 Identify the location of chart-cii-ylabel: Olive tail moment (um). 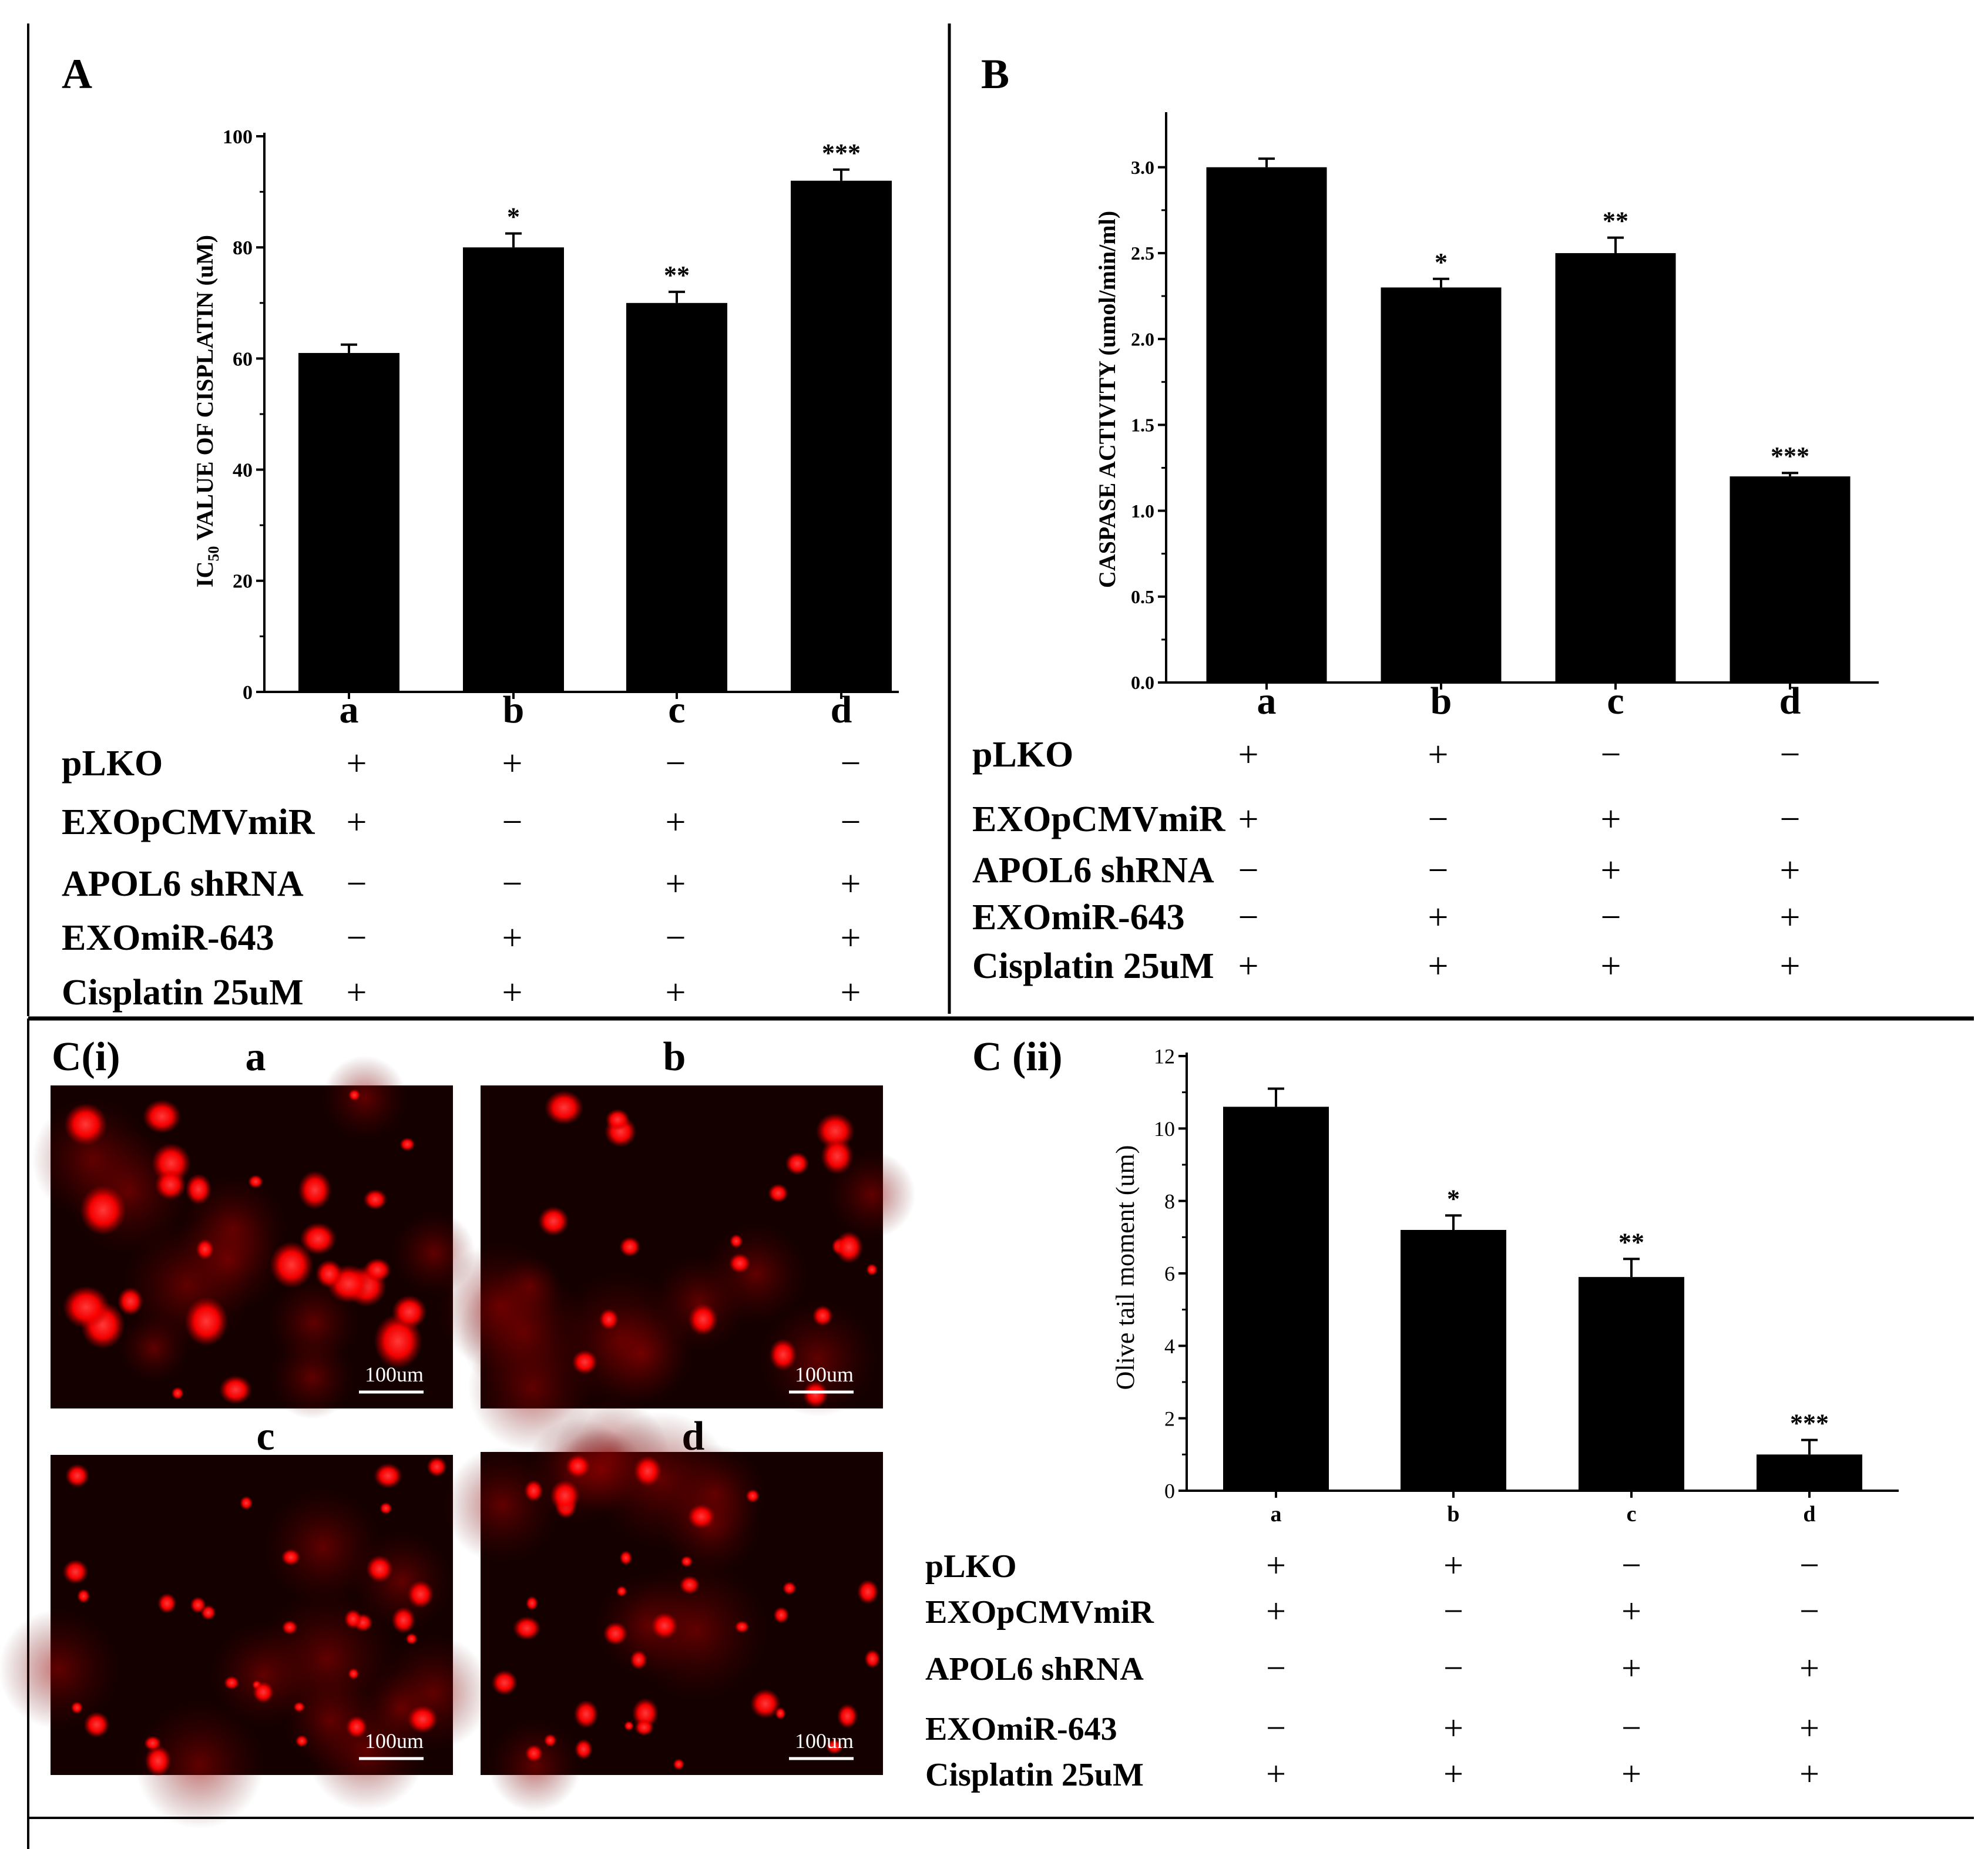
(1125, 1268).